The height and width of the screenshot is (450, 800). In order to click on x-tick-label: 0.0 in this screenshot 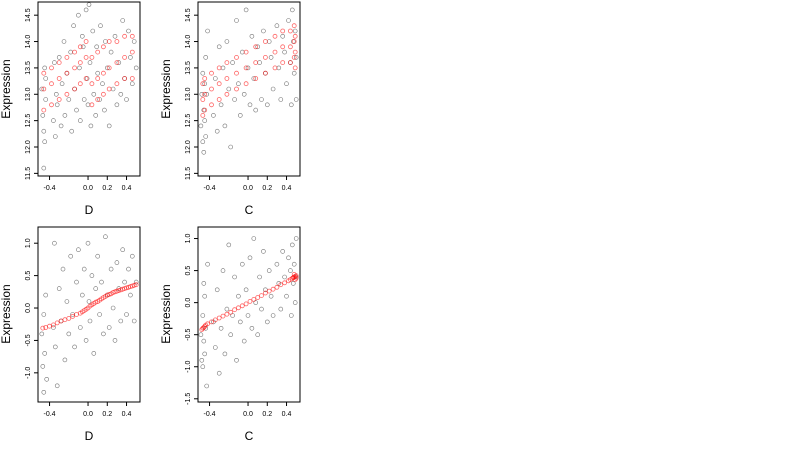, I will do `click(248, 188)`.